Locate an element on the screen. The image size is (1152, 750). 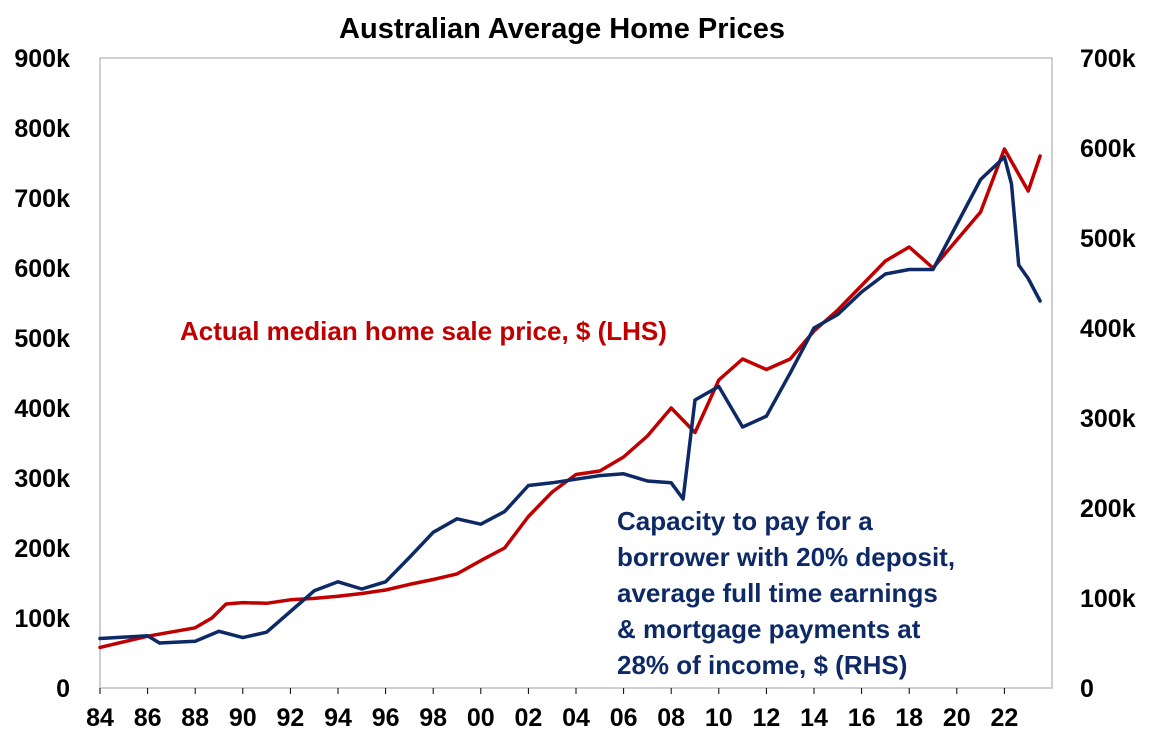
x-axis-tick-label: 02 is located at coordinates (528, 718).